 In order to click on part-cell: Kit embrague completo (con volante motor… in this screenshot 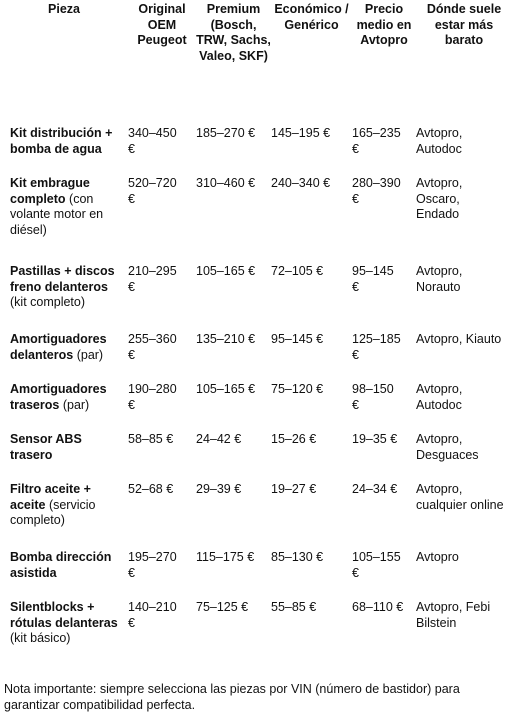, I will do `click(64, 220)`.